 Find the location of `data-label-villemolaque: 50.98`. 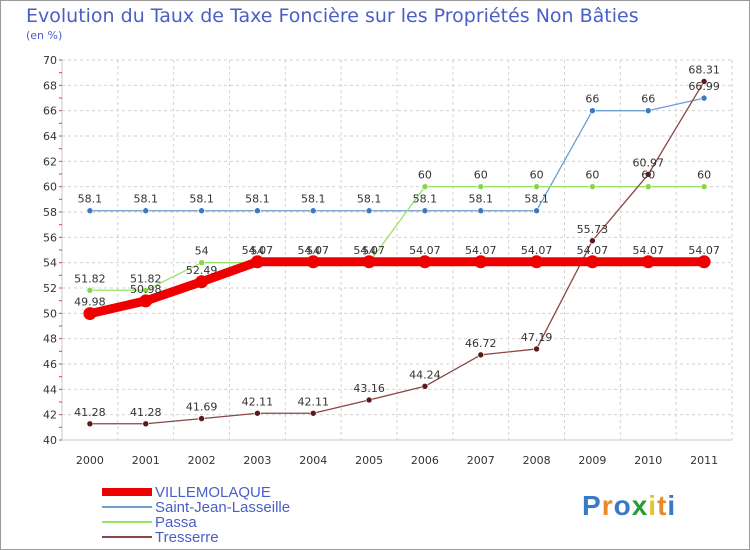

data-label-villemolaque: 50.98 is located at coordinates (146, 289).